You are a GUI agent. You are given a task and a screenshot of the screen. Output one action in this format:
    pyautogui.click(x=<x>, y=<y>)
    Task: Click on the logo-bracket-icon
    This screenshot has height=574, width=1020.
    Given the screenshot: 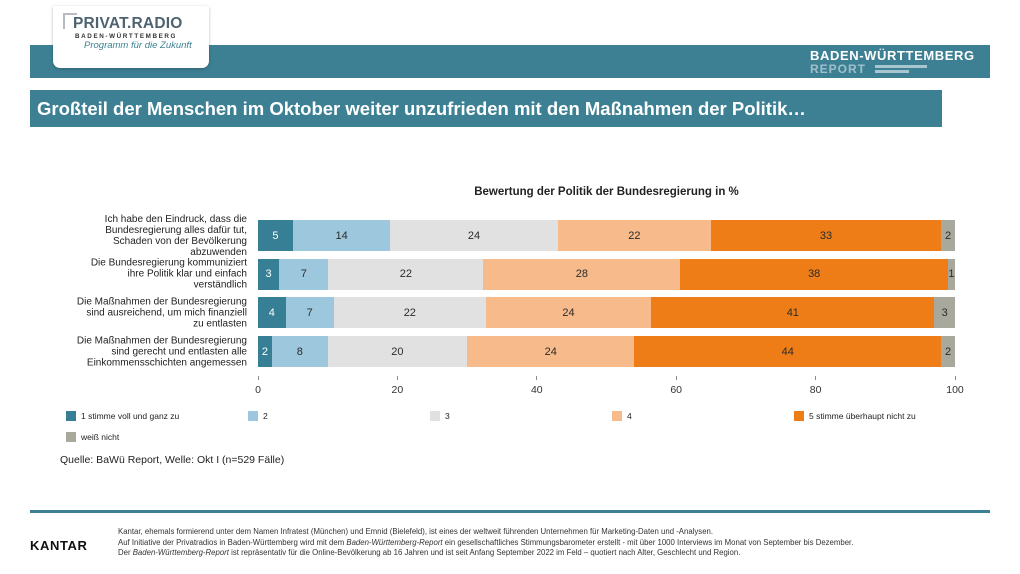 What is the action you would take?
    pyautogui.click(x=70, y=21)
    